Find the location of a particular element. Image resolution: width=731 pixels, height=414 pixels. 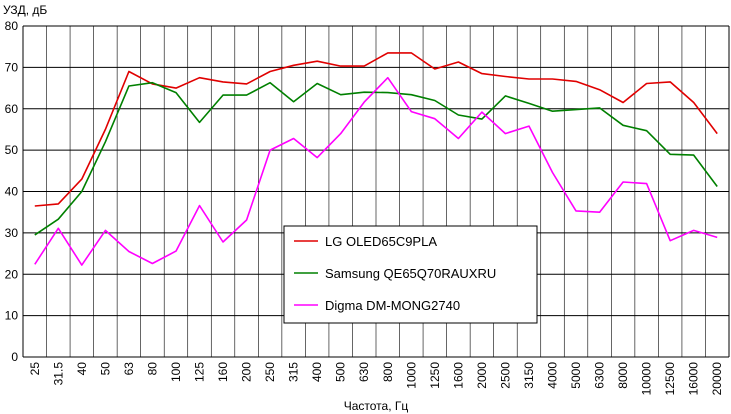

x-tick-label: 50 is located at coordinates (105, 369).